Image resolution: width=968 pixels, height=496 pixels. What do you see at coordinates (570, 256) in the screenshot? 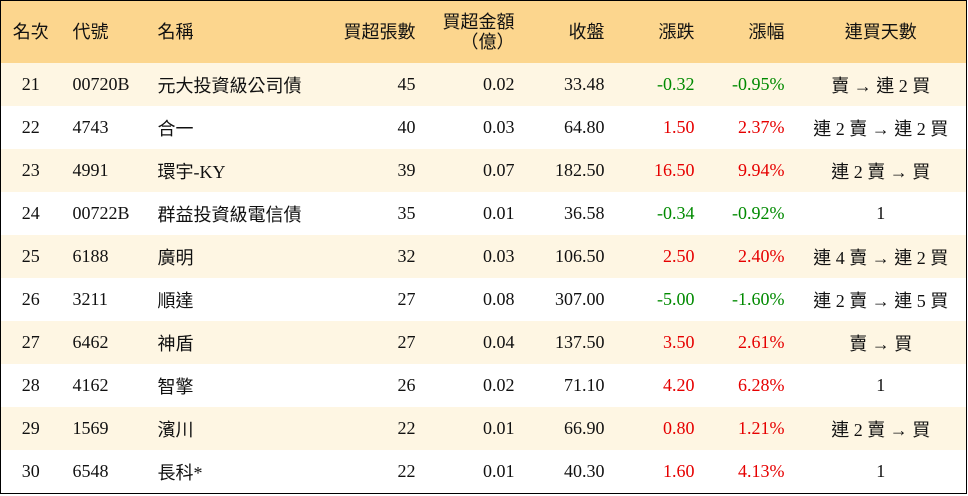
I see `table-cell: 106.50` at bounding box center [570, 256].